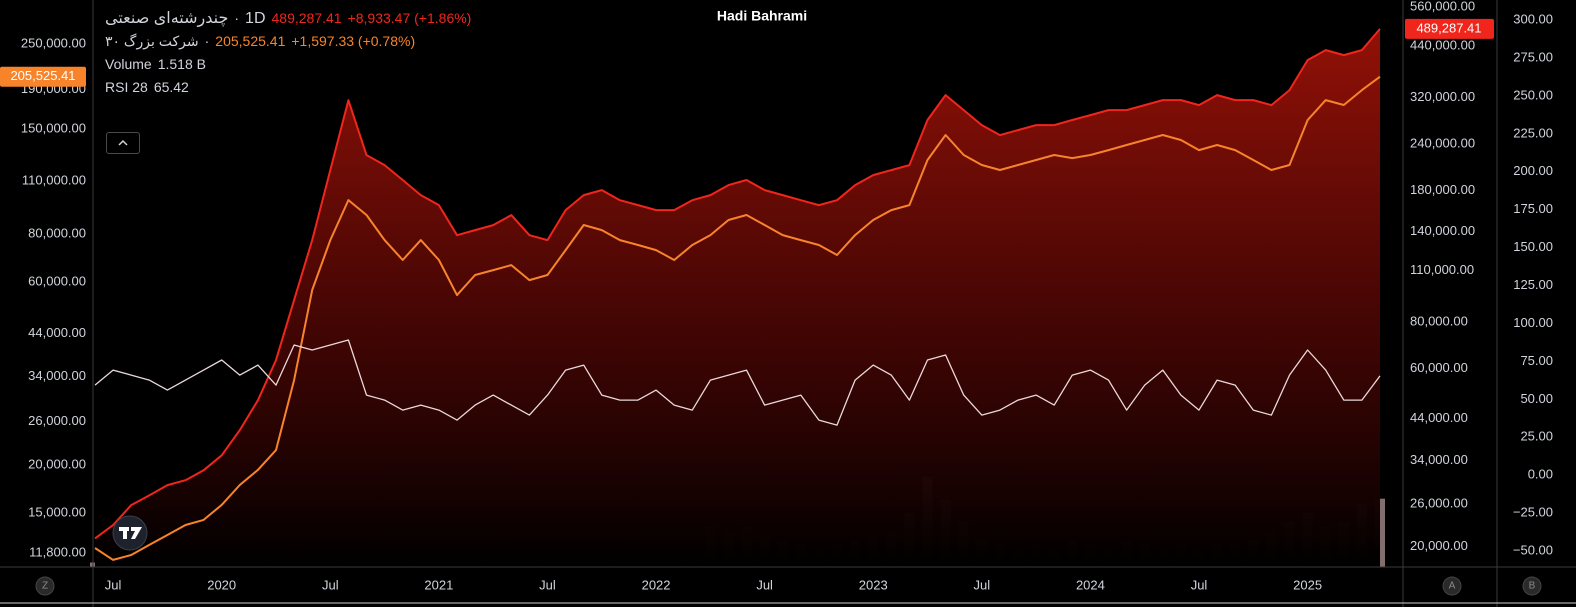  I want to click on tick-label: 200.00, so click(1533, 170).